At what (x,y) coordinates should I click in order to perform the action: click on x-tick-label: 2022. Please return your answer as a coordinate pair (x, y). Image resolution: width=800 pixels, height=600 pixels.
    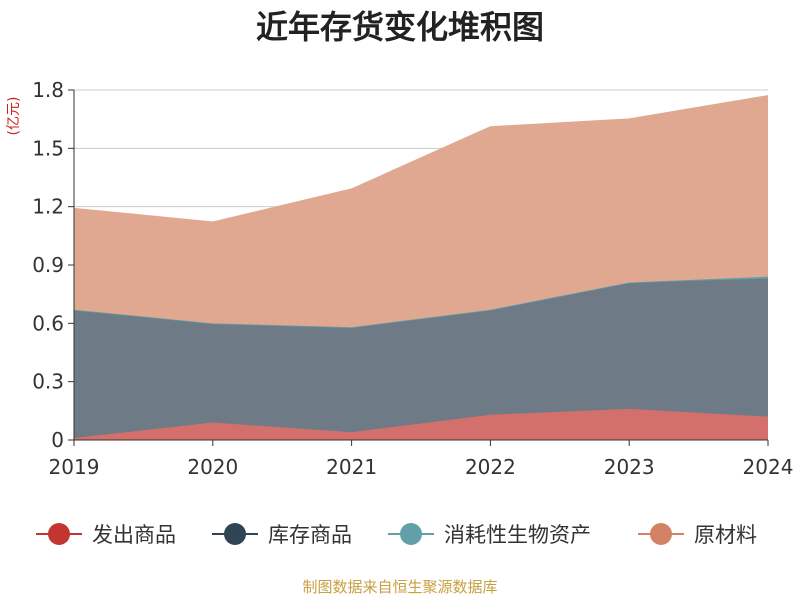
    Looking at the image, I should click on (490, 467).